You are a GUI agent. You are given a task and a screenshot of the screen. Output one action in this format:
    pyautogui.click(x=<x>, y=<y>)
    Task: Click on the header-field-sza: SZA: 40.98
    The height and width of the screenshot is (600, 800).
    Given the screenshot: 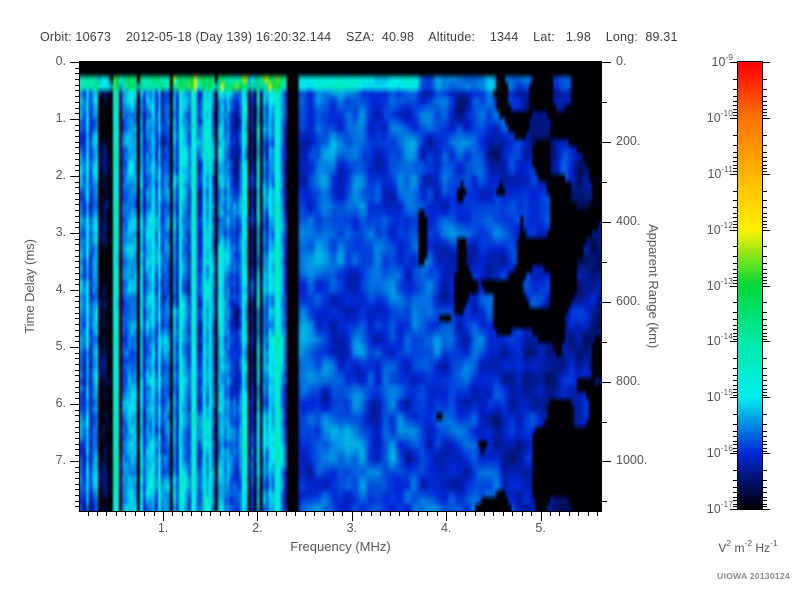 What is the action you would take?
    pyautogui.click(x=380, y=37)
    